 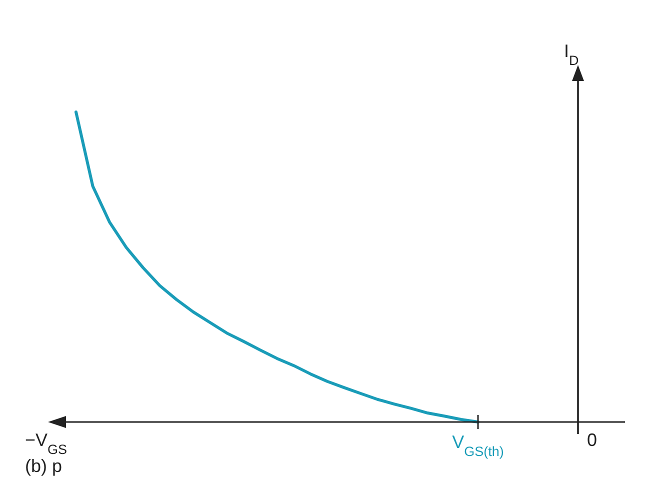 I want to click on y-axis-title: I$_{D}$, so click(x=572, y=54).